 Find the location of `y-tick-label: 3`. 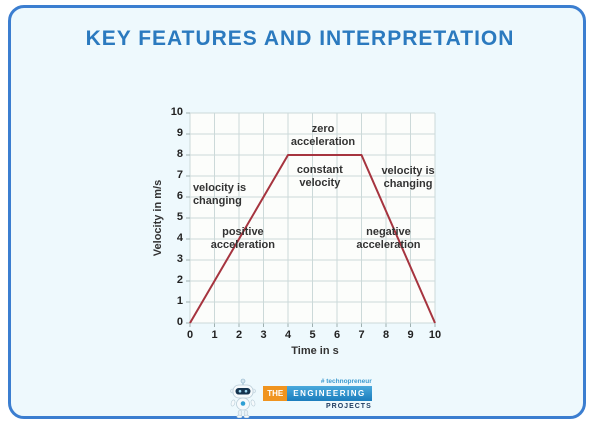

y-tick-label: 3 is located at coordinates (179, 259).